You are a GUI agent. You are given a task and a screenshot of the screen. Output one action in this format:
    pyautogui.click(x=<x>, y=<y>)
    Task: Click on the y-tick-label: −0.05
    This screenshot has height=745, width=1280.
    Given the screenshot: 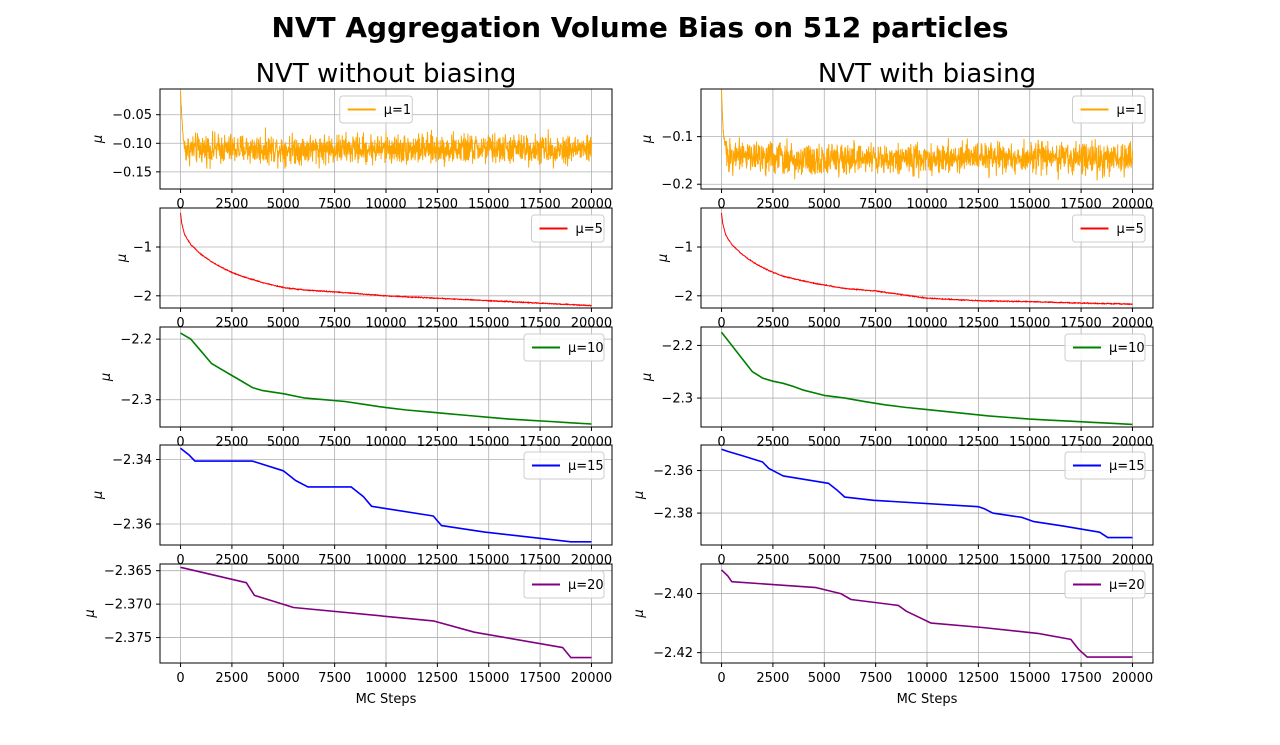 What is the action you would take?
    pyautogui.click(x=132, y=115)
    